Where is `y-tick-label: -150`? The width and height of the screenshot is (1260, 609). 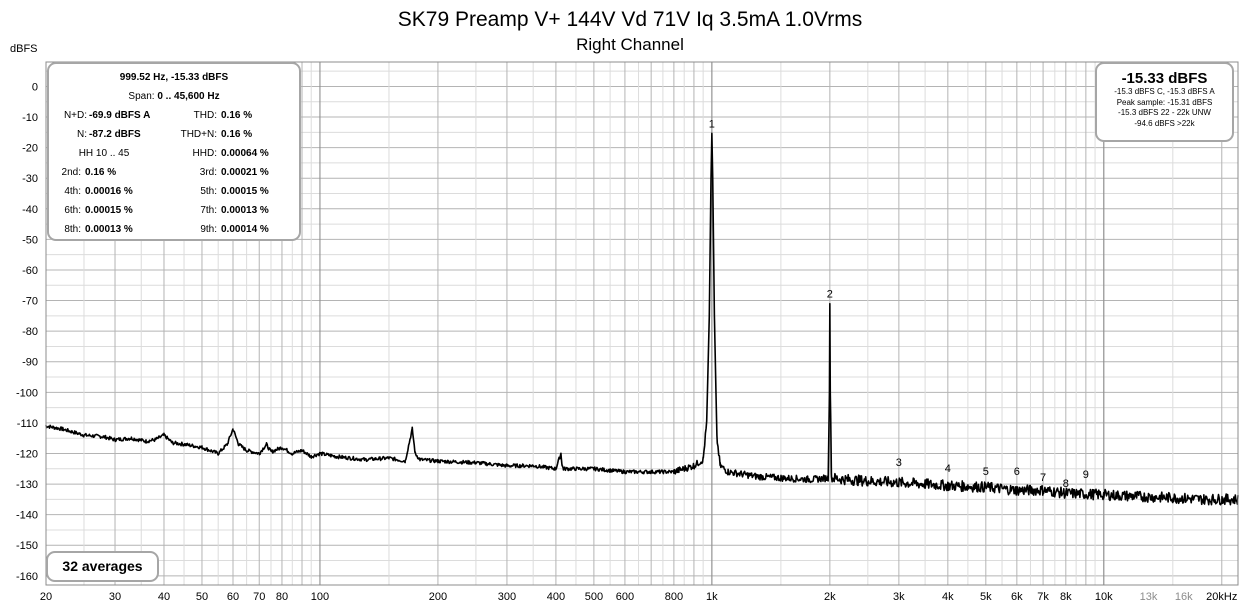 y-tick-label: -150 is located at coordinates (27, 546).